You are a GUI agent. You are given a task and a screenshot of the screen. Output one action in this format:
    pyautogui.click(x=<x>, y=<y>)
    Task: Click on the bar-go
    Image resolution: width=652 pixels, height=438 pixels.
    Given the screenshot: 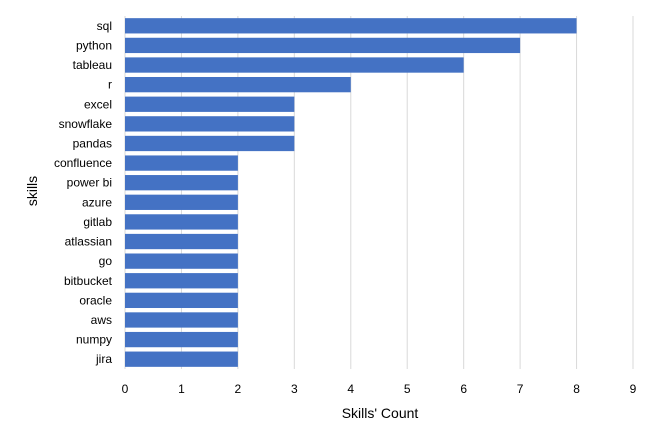 What is the action you would take?
    pyautogui.click(x=181, y=261)
    